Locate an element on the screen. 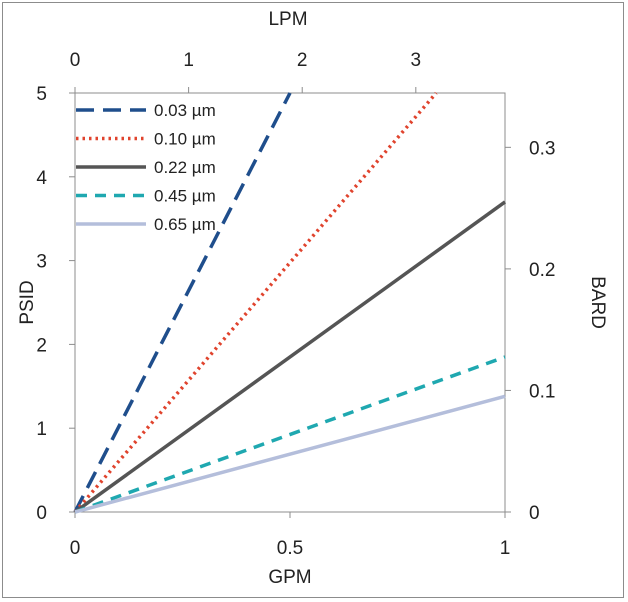 The height and width of the screenshot is (602, 628). x2-tick-label: 1 is located at coordinates (188, 60).